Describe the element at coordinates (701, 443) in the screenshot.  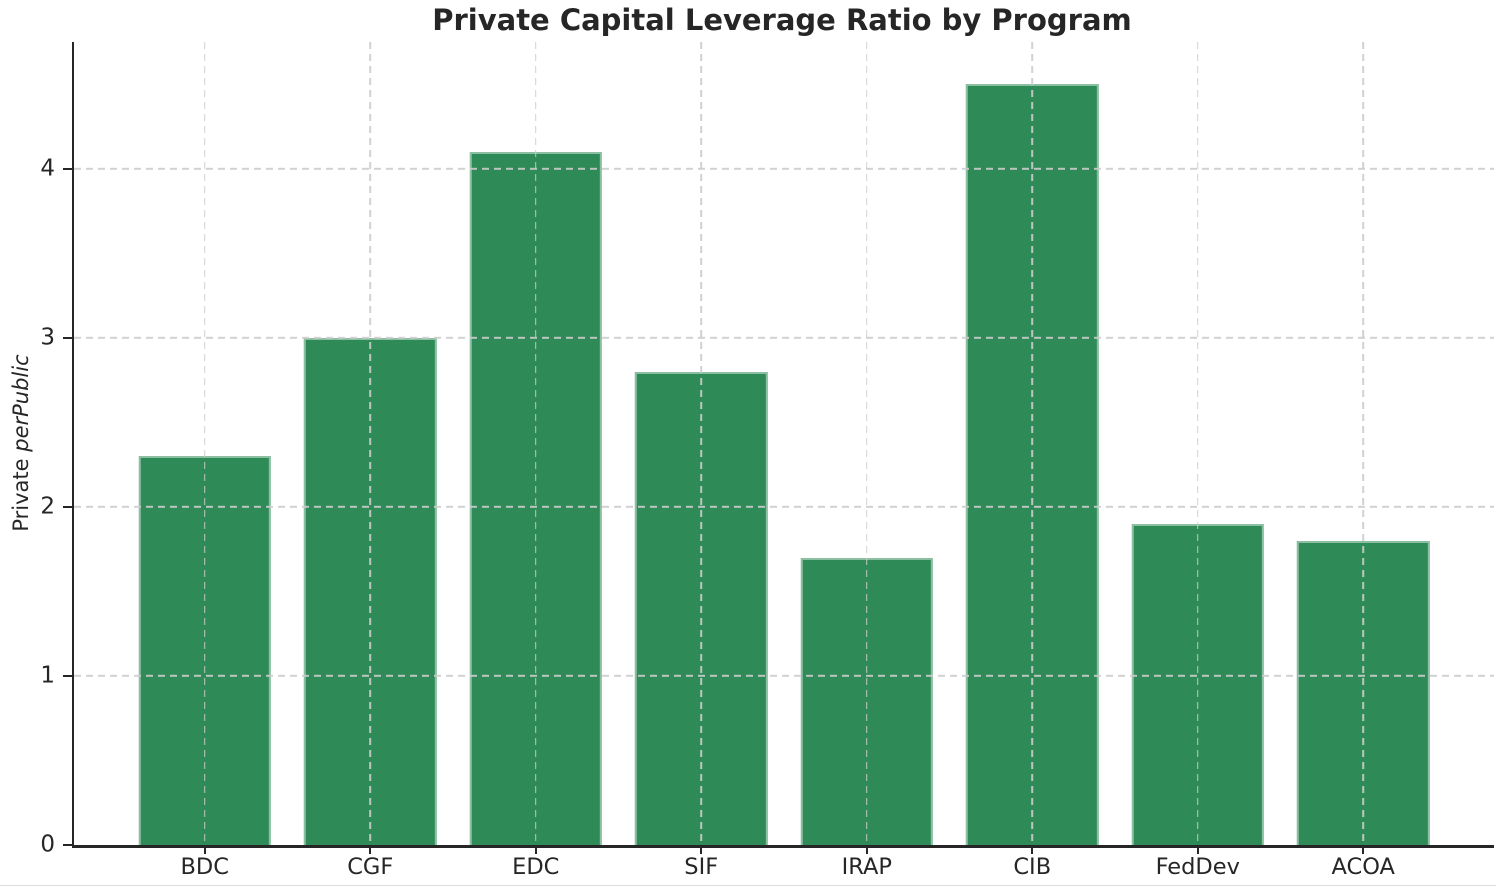
I see `gridline-v-SIF` at that location.